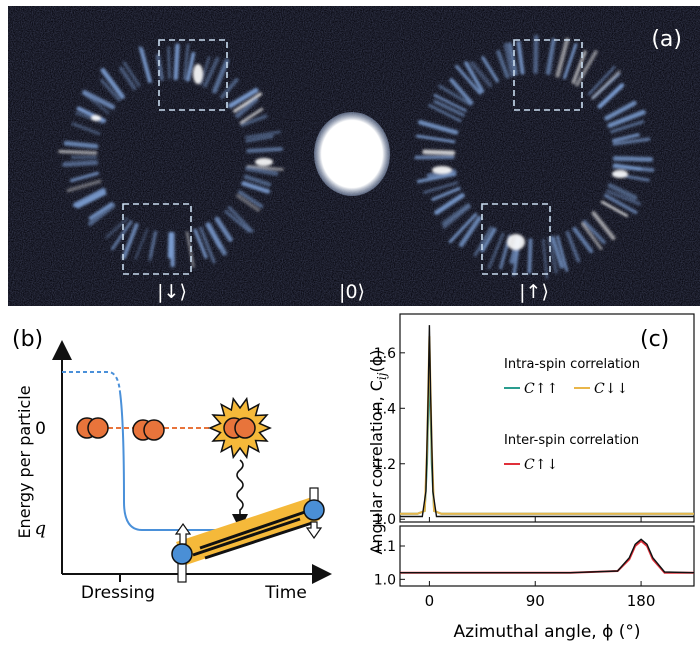  Describe the element at coordinates (541, 465) in the screenshot. I see `legend-ud-label: C↑↓` at that location.